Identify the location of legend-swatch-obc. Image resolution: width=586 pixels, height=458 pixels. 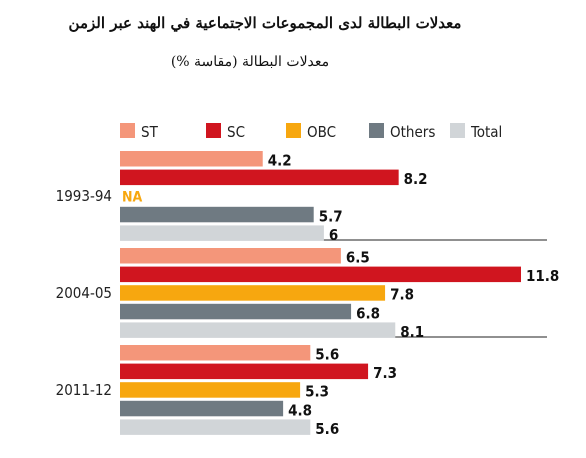
(293, 130).